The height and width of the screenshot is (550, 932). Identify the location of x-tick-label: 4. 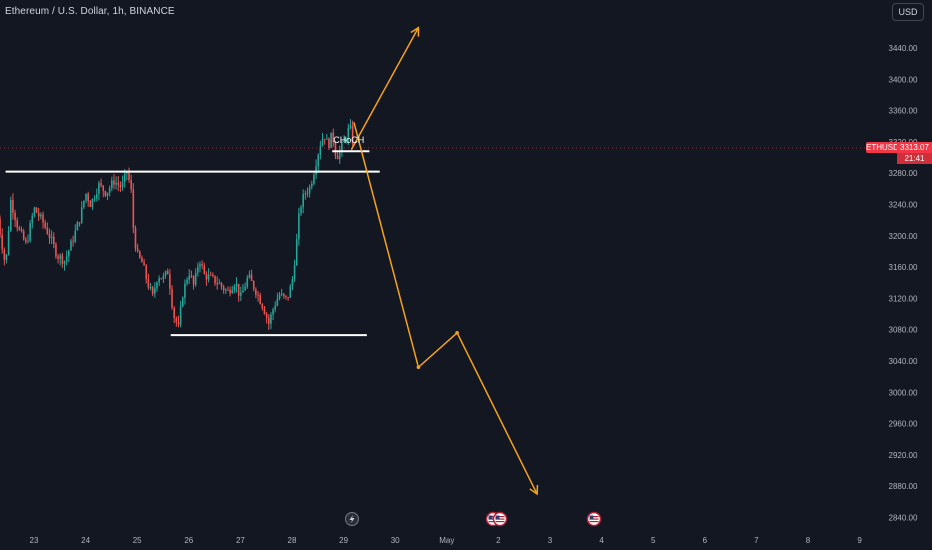
(601, 540).